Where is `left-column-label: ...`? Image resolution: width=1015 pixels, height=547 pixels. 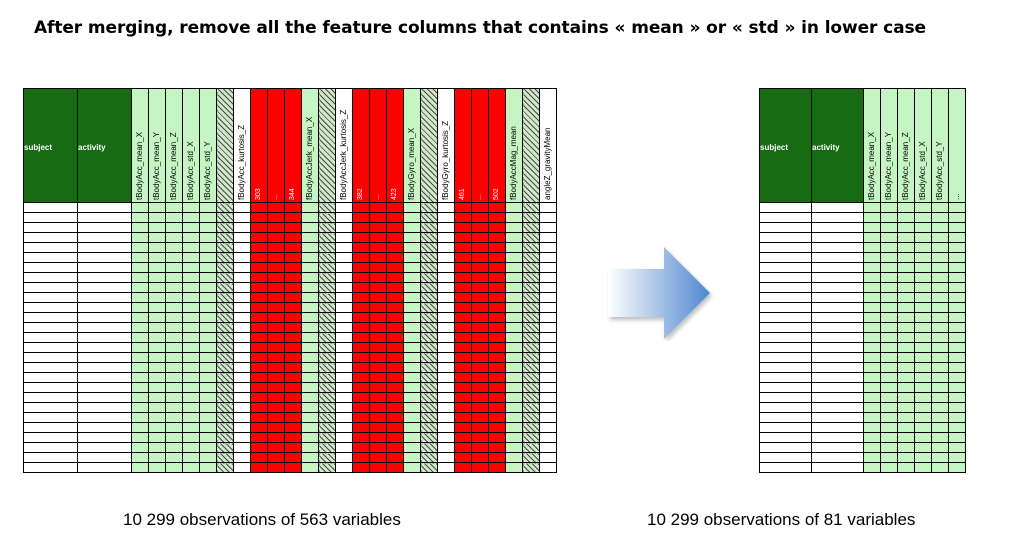
left-column-label: ... is located at coordinates (479, 196).